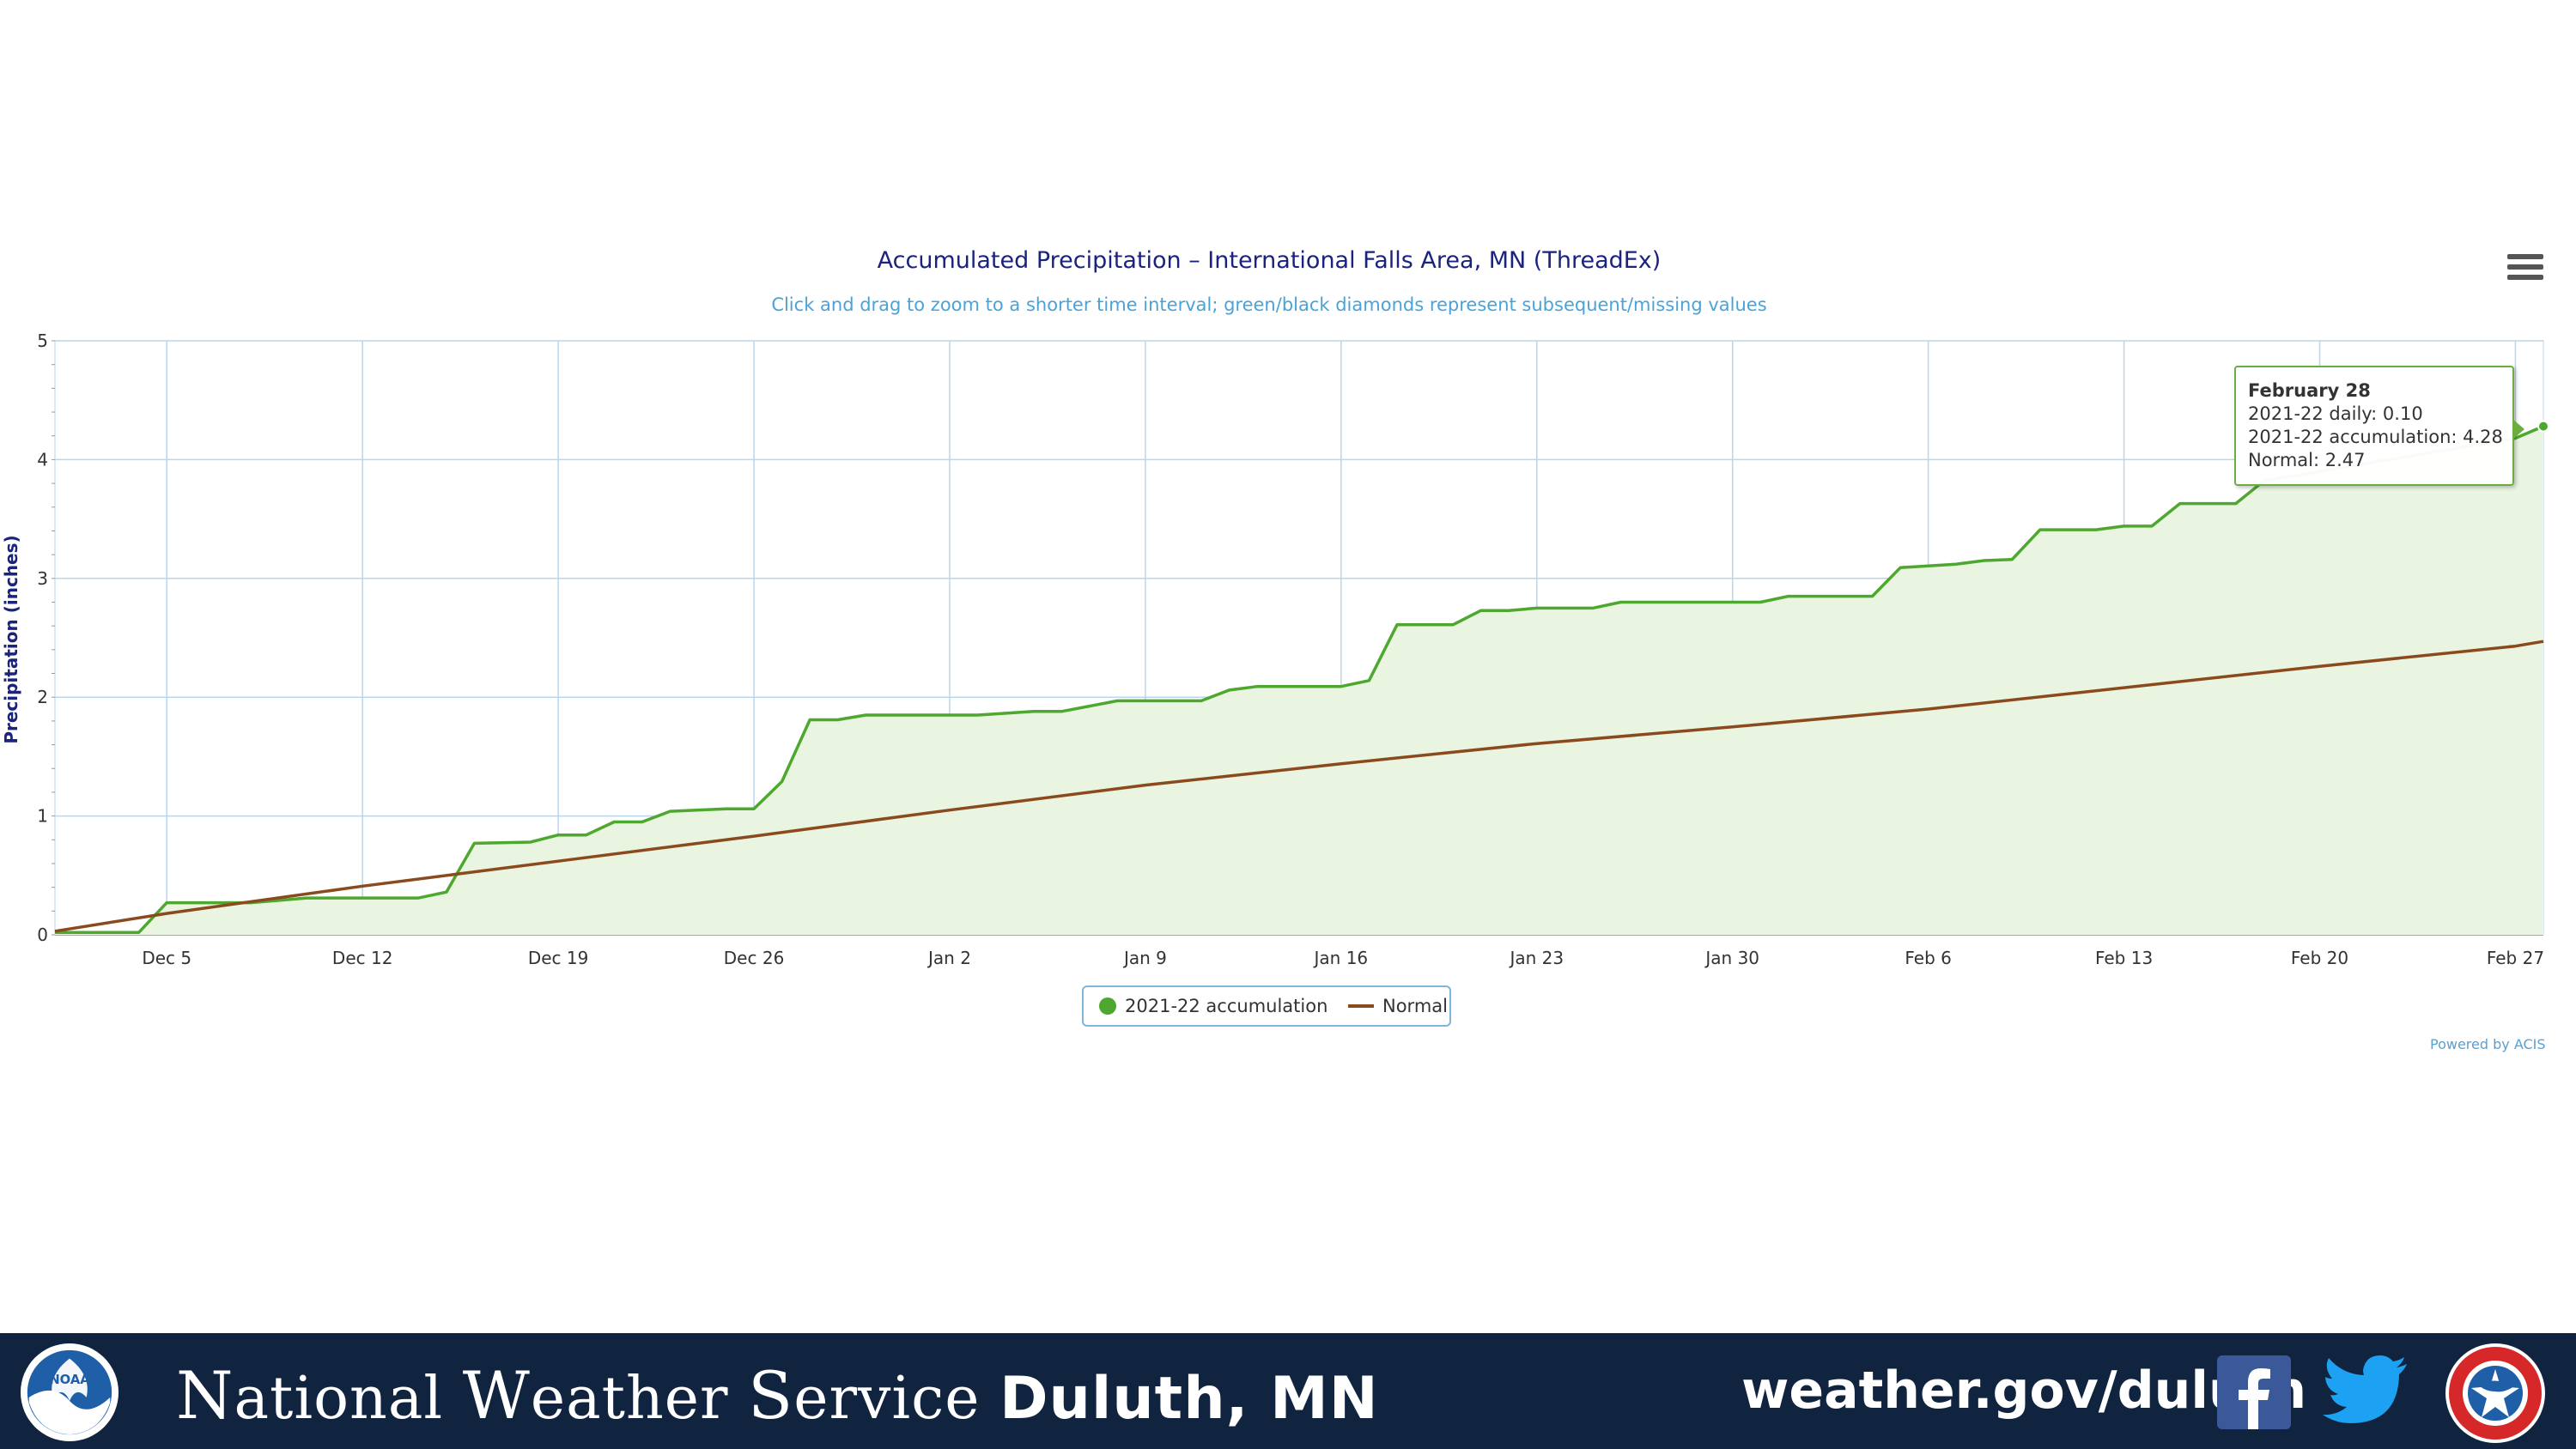  What do you see at coordinates (2124, 958) in the screenshot?
I see `x-tick-label: Feb 13` at bounding box center [2124, 958].